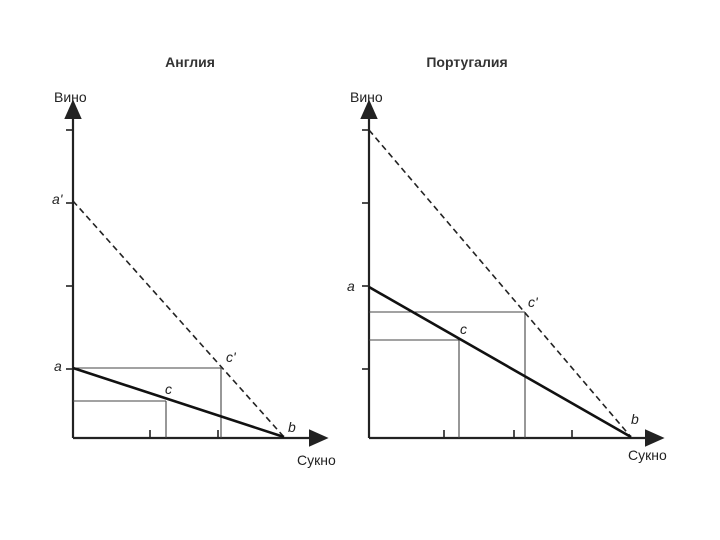 The image size is (720, 540). What do you see at coordinates (168, 389) in the screenshot?
I see `england-label-c: c` at bounding box center [168, 389].